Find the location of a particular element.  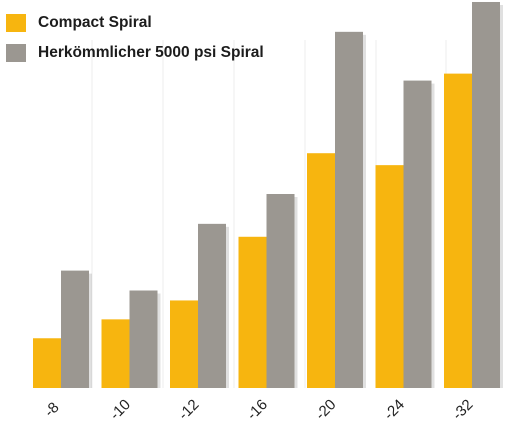

x-tick-label: -32 is located at coordinates (462, 409).